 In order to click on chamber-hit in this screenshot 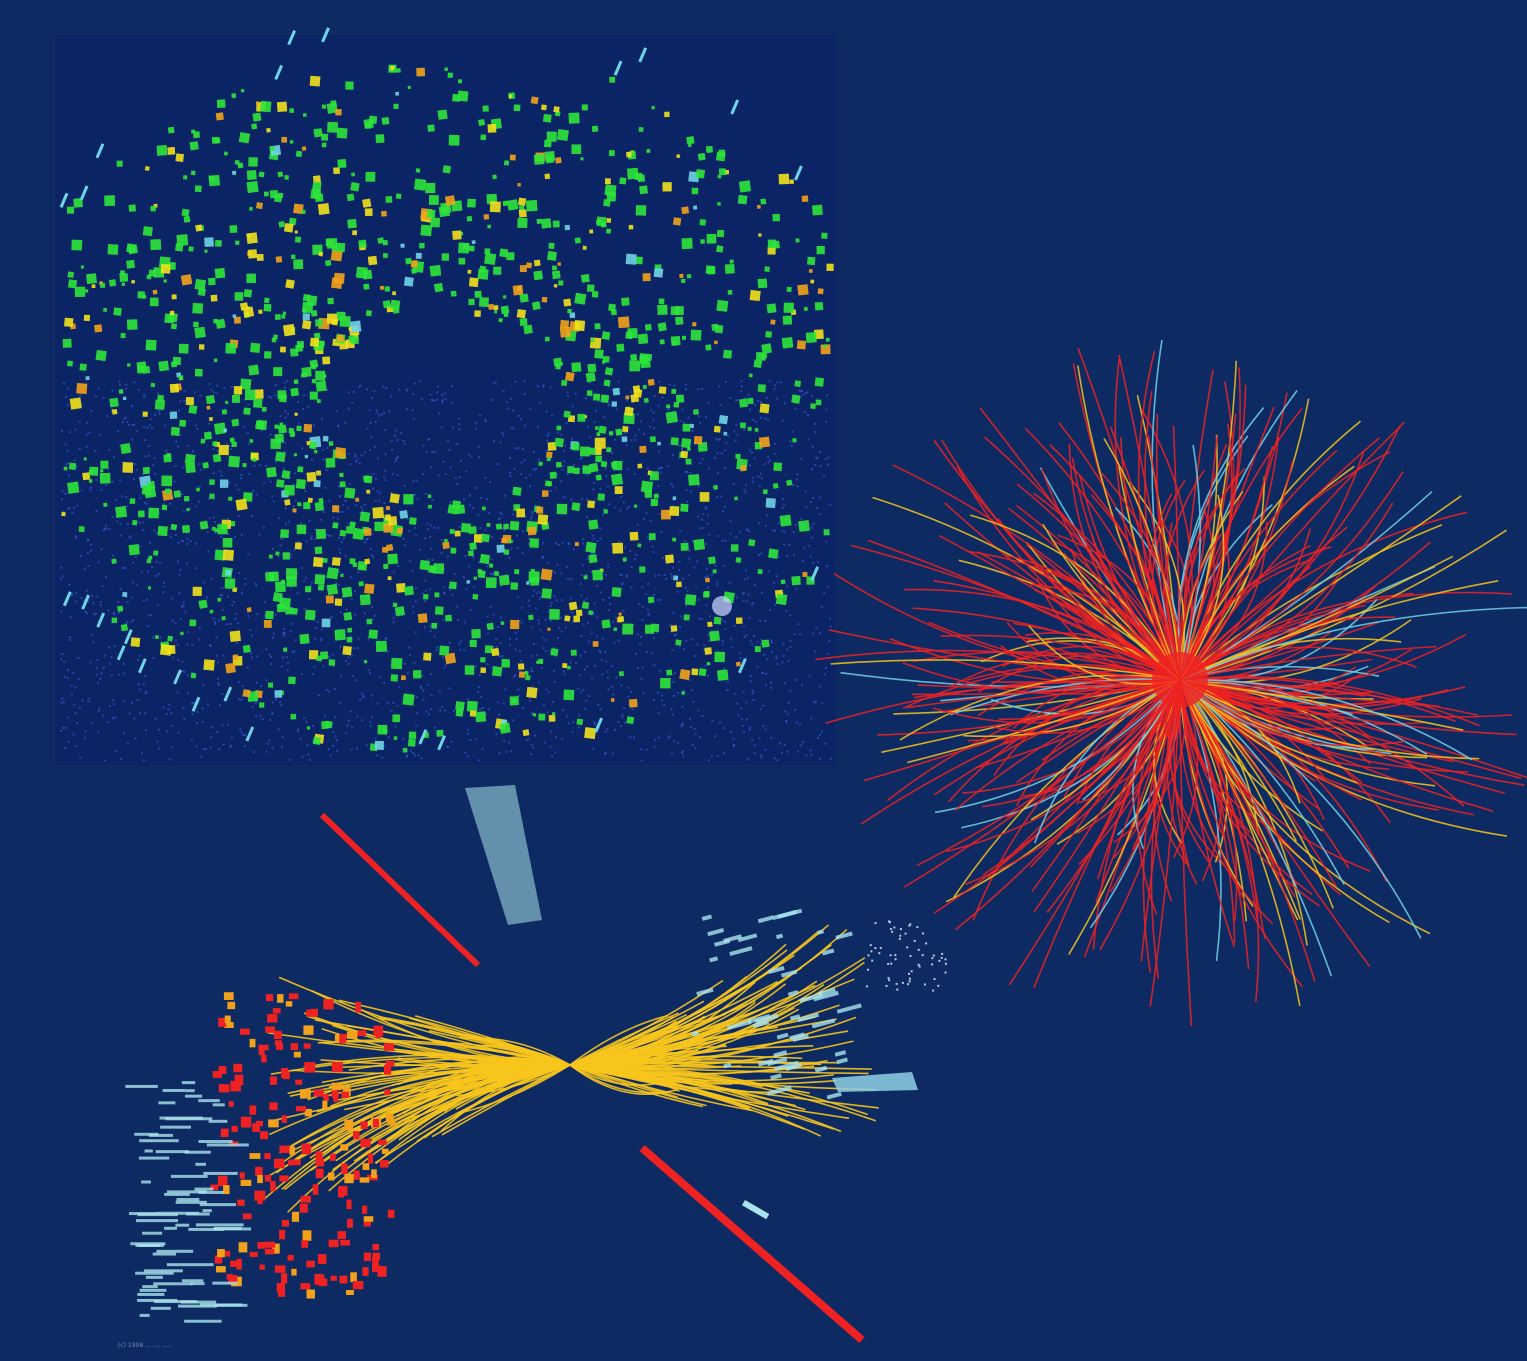, I will do `click(714, 959)`.